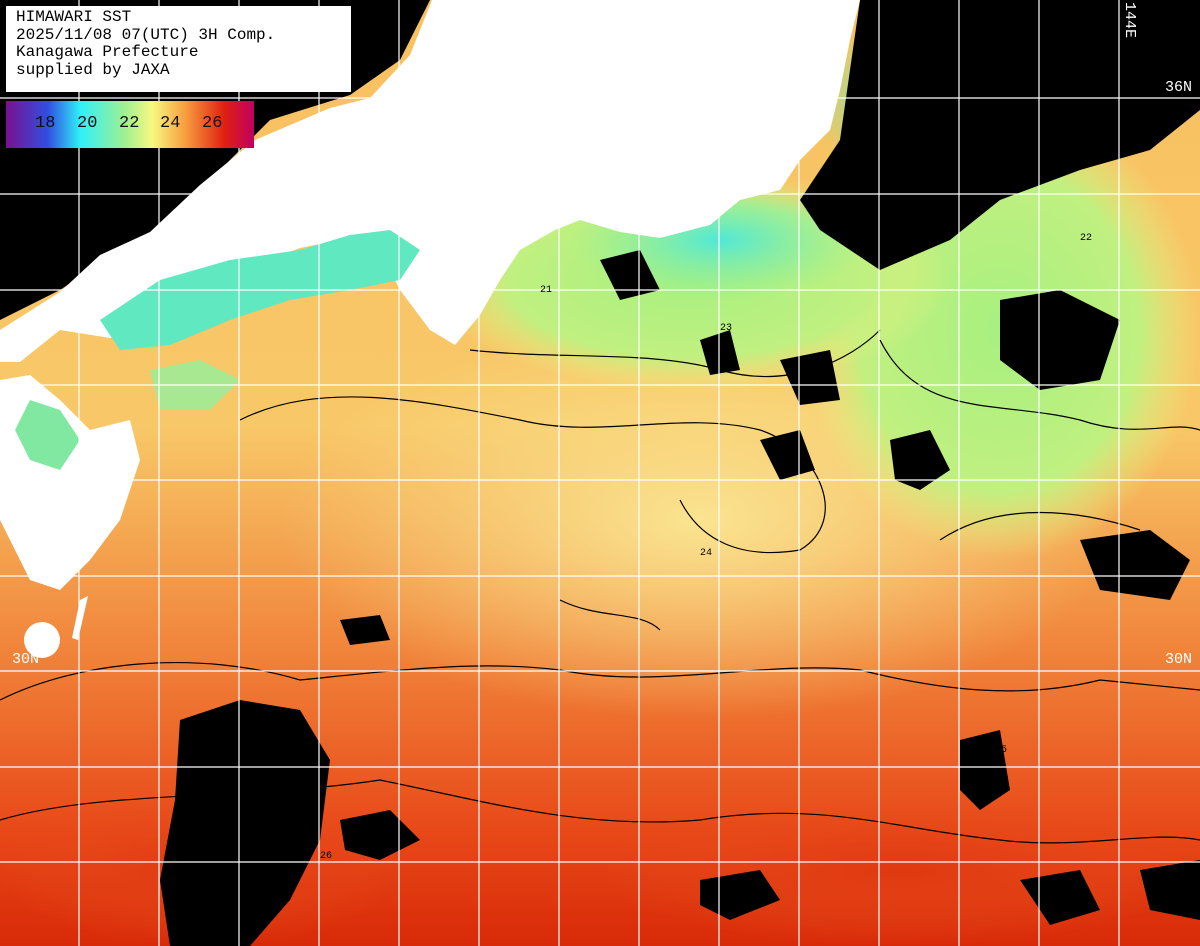  Describe the element at coordinates (546, 290) in the screenshot. I see `contour-label: 21` at that location.